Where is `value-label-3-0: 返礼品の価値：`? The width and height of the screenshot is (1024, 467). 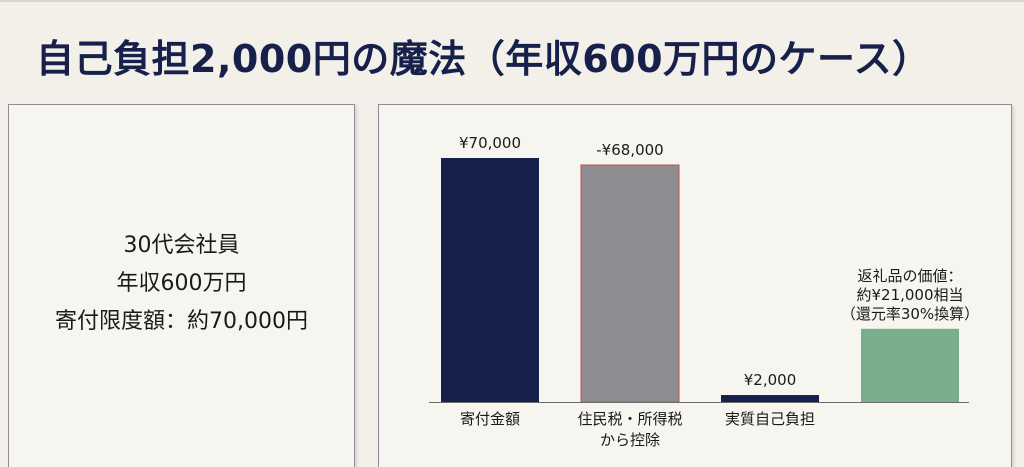
value-label-3-0: 返礼品の価値： is located at coordinates (909, 276).